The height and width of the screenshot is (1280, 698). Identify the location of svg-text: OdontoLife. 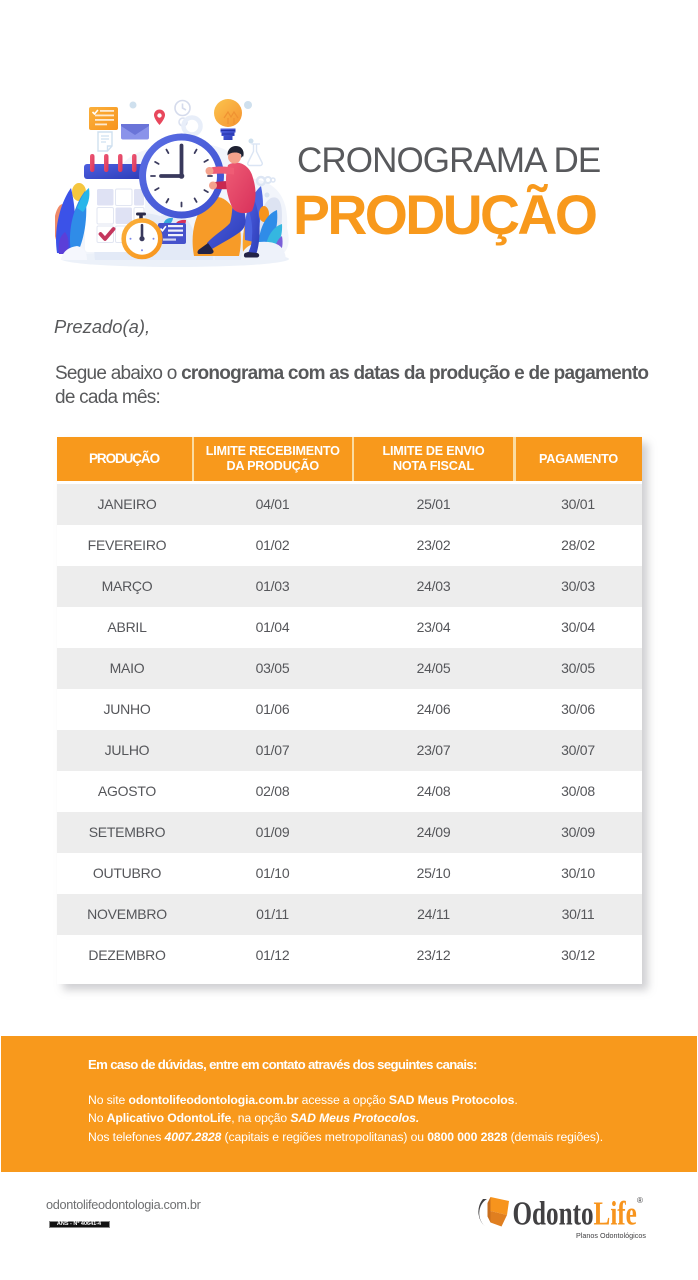
(575, 1214).